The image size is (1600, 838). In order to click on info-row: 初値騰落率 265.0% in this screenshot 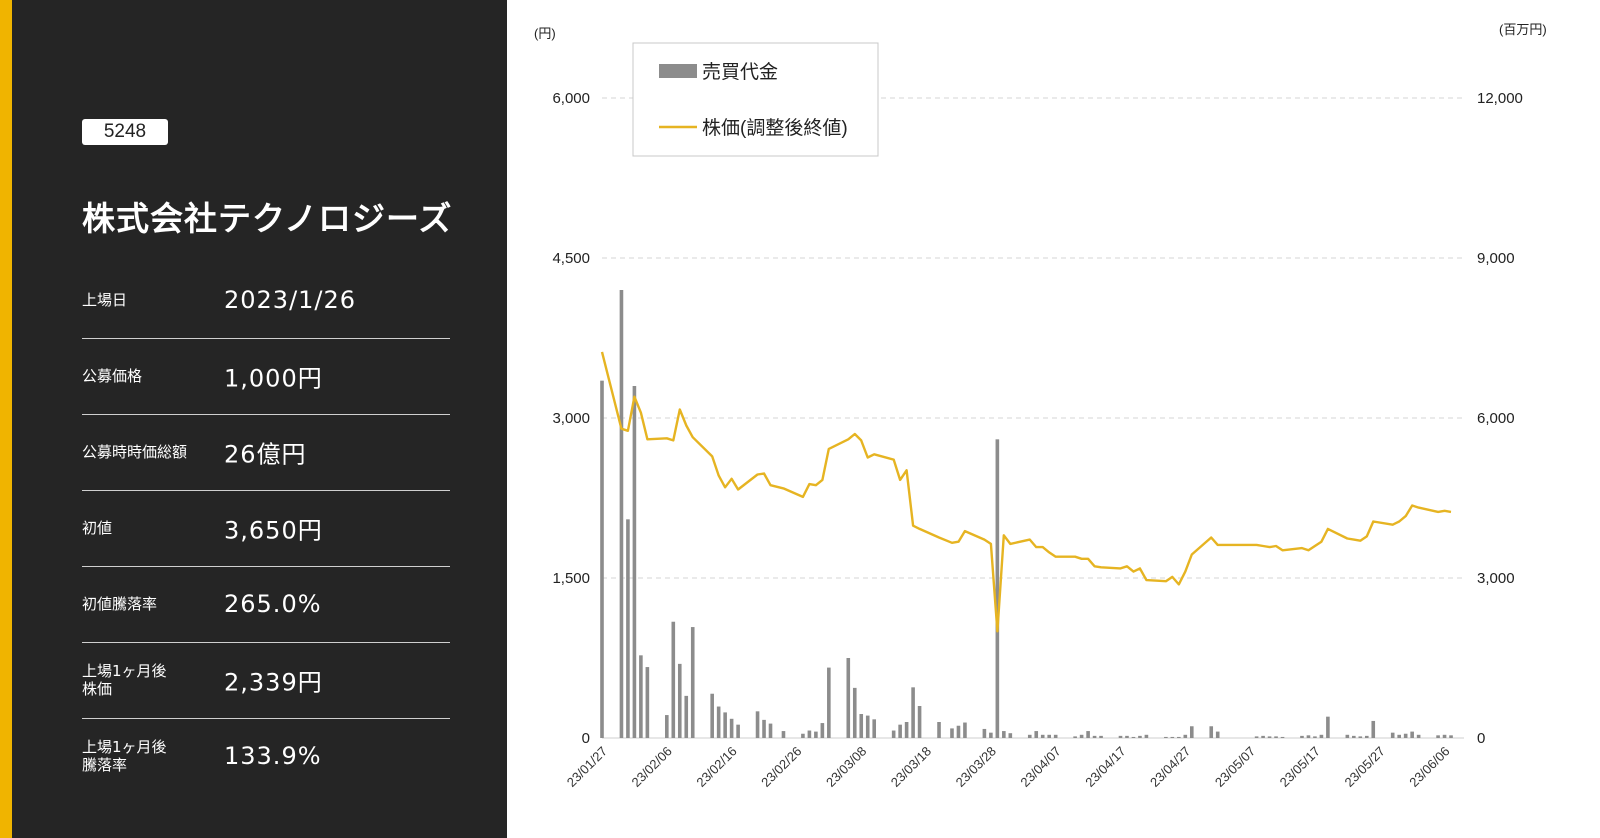, I will do `click(266, 604)`.